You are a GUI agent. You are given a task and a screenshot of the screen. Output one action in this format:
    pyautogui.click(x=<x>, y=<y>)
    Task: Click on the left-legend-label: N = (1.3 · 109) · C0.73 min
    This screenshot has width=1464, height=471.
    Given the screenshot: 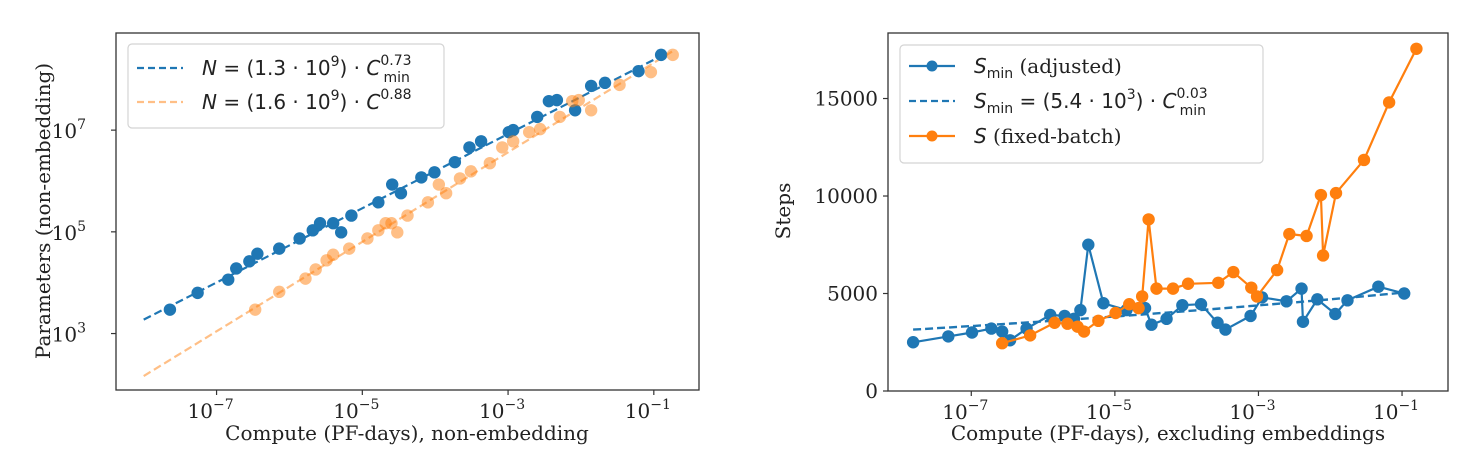 What is the action you would take?
    pyautogui.click(x=307, y=69)
    